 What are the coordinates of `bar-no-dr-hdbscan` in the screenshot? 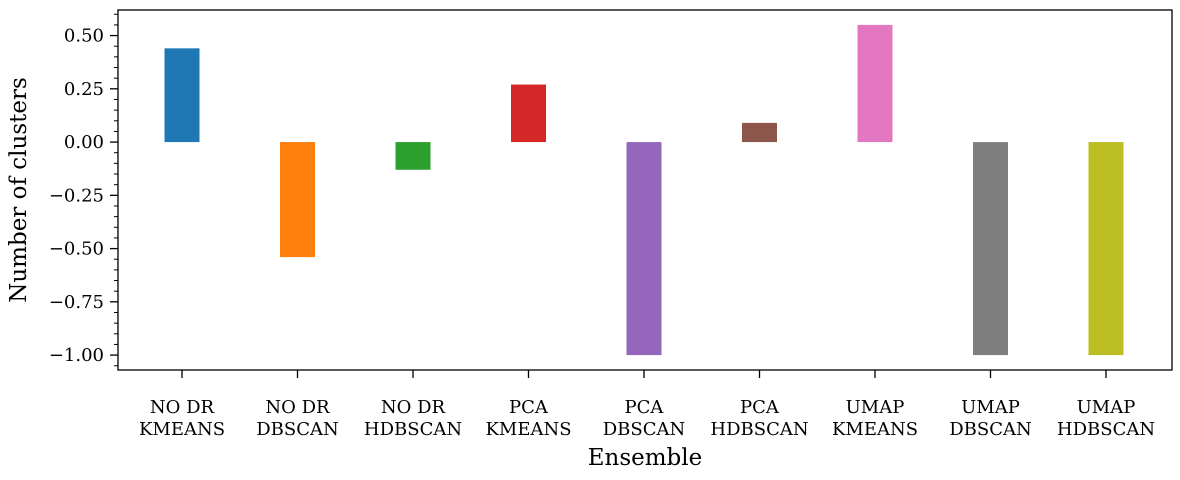 It's located at (413, 156).